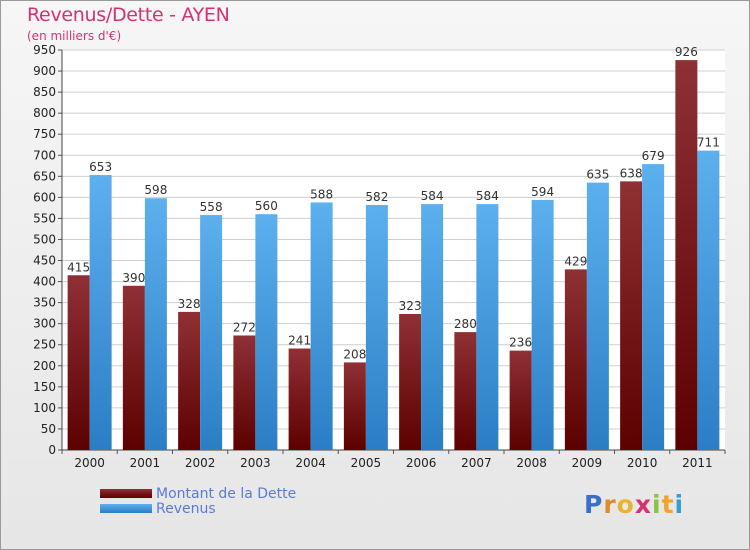 The height and width of the screenshot is (550, 750). I want to click on x-tick-label: 2009, so click(587, 463).